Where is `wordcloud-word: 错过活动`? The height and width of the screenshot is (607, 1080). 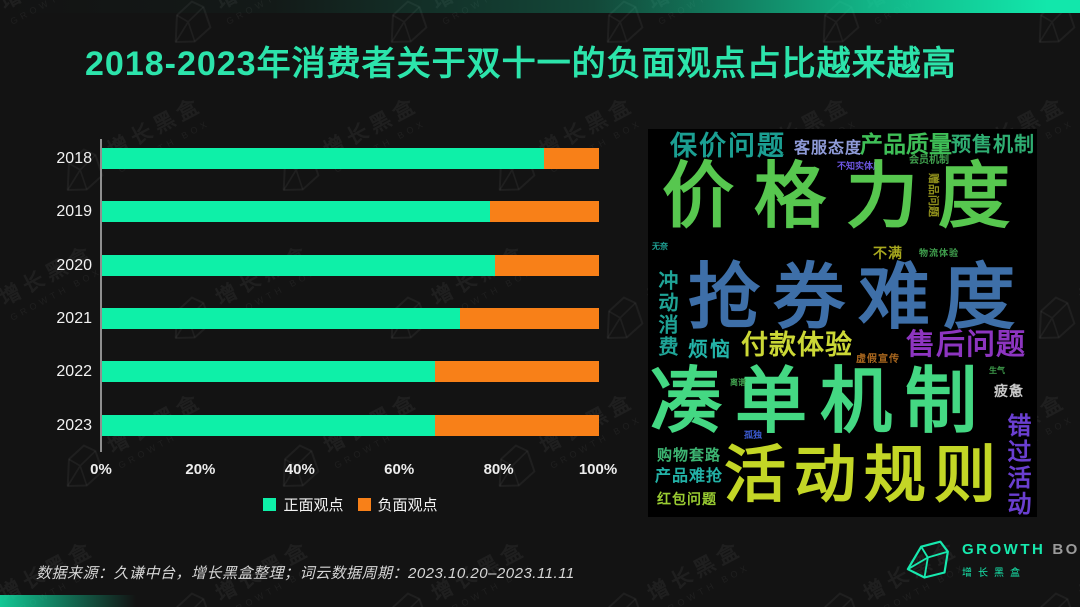 wordcloud-word: 错过活动 is located at coordinates (1016, 465).